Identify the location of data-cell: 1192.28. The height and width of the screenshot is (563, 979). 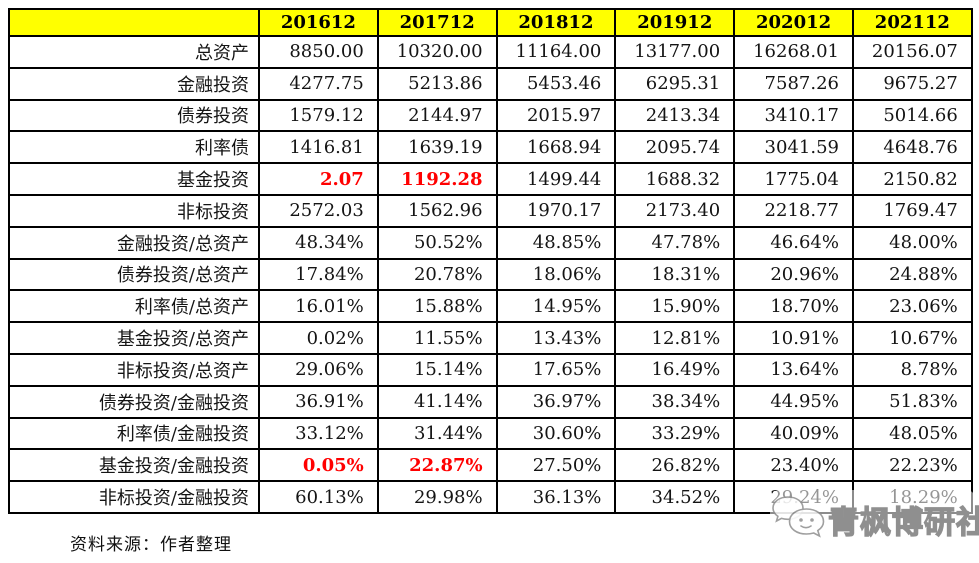
(437, 179).